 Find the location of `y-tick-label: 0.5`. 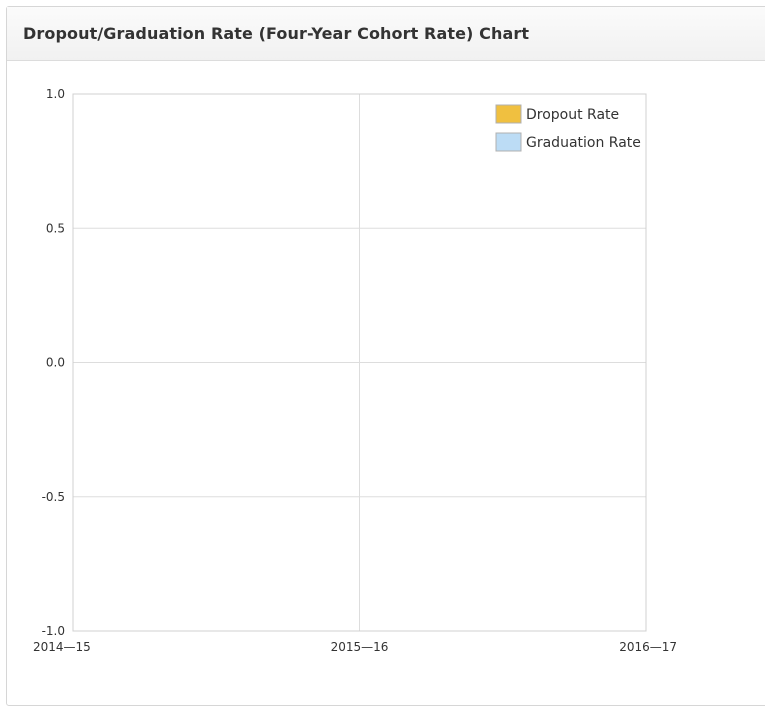

y-tick-label: 0.5 is located at coordinates (55, 228).